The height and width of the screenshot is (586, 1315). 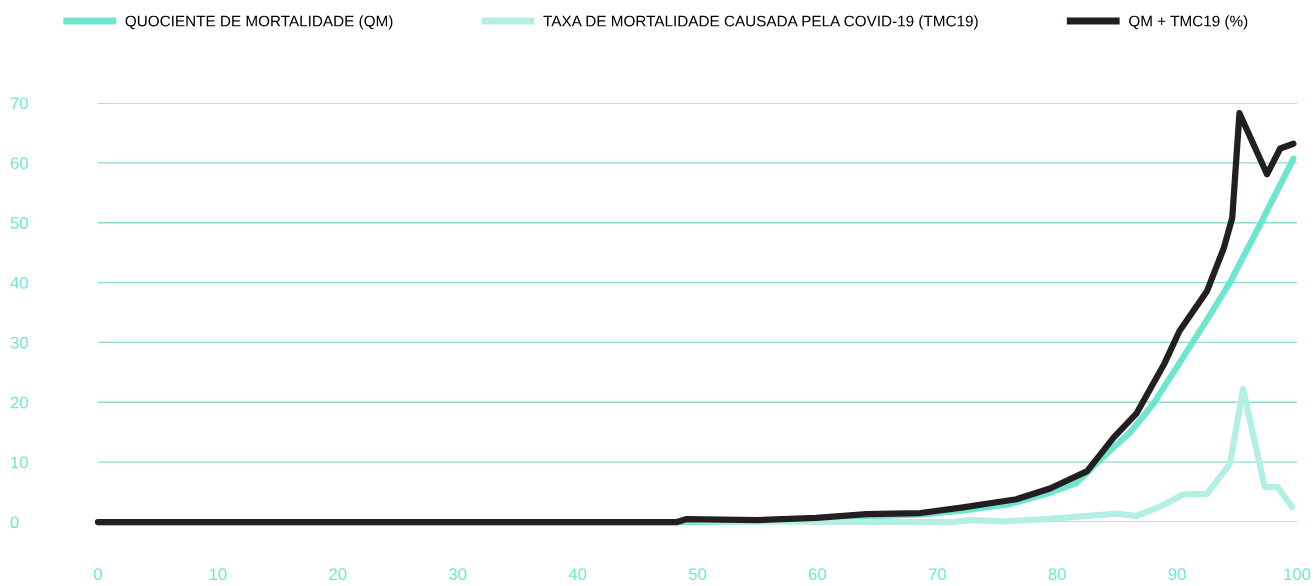 I want to click on y-tick-label: 30, so click(x=19, y=342).